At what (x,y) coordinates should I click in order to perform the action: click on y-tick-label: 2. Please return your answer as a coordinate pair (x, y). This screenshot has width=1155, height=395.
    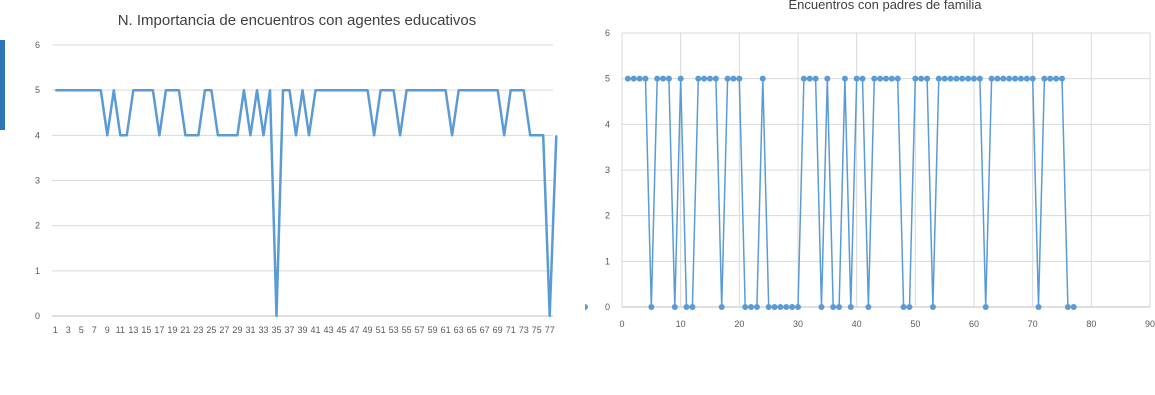
    Looking at the image, I should click on (37, 226).